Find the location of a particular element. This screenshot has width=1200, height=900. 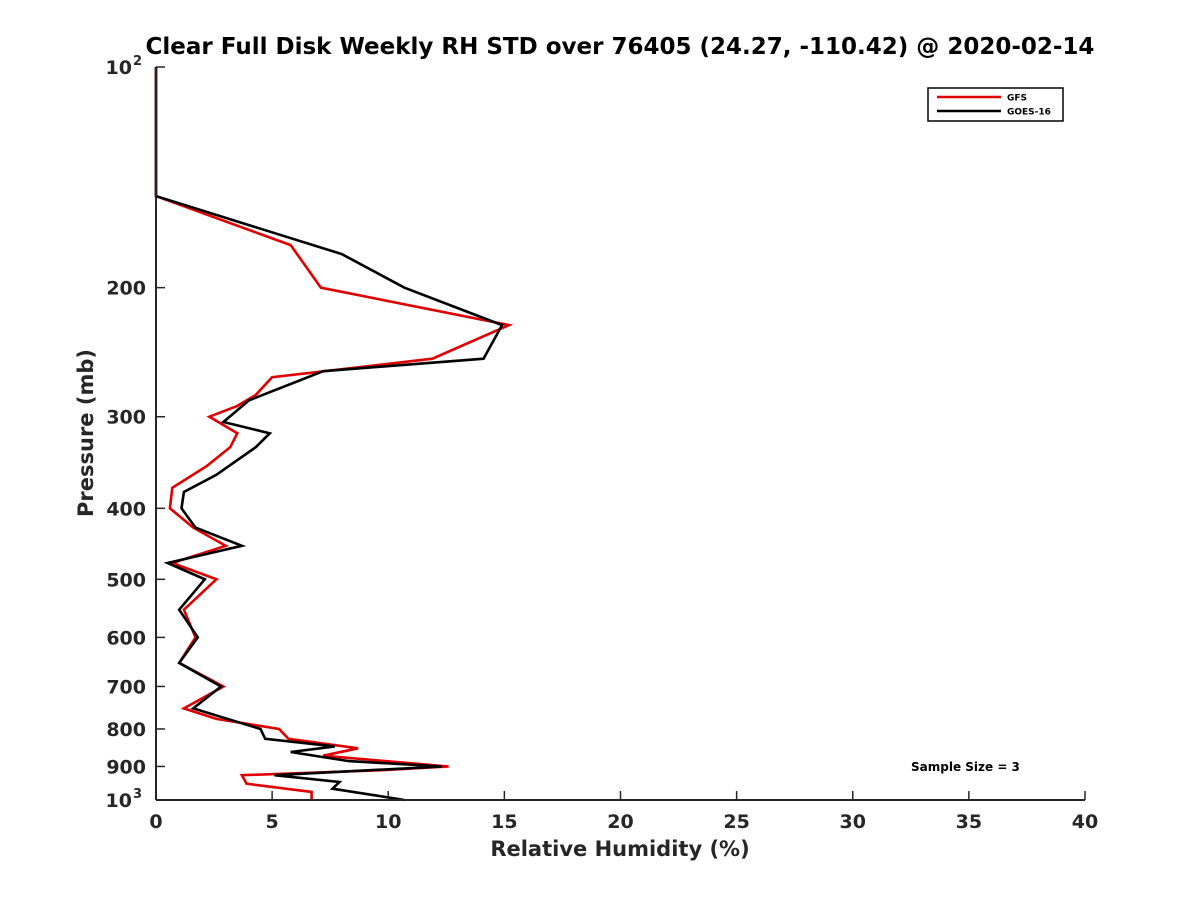

x-tick-label: 20 is located at coordinates (620, 822).